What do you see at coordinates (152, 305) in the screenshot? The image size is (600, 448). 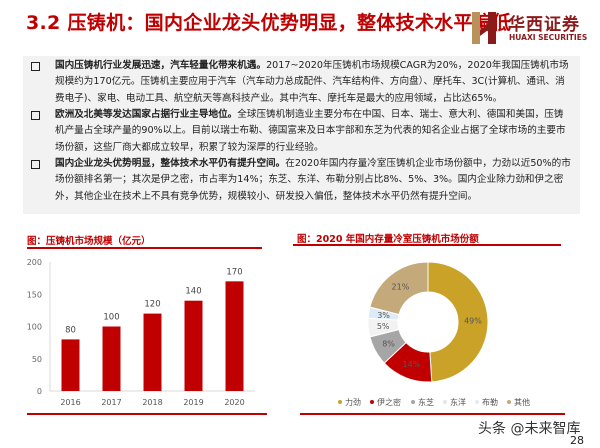 I see `bar-data-label: 120` at bounding box center [152, 305].